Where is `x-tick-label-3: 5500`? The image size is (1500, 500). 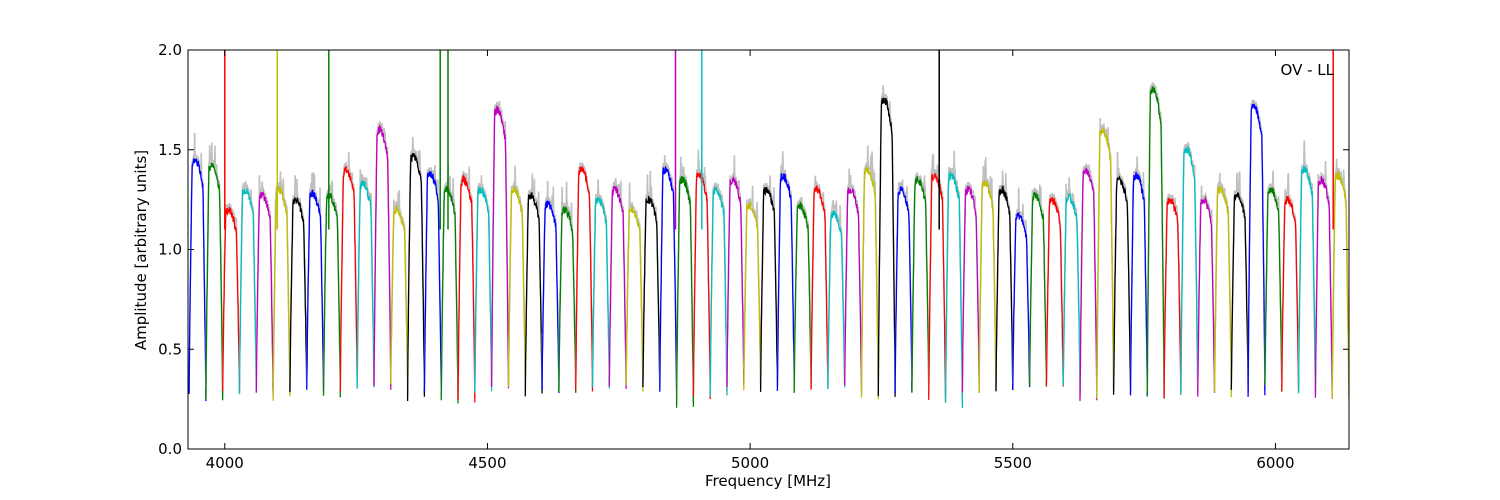 x-tick-label-3: 5500 is located at coordinates (1013, 463).